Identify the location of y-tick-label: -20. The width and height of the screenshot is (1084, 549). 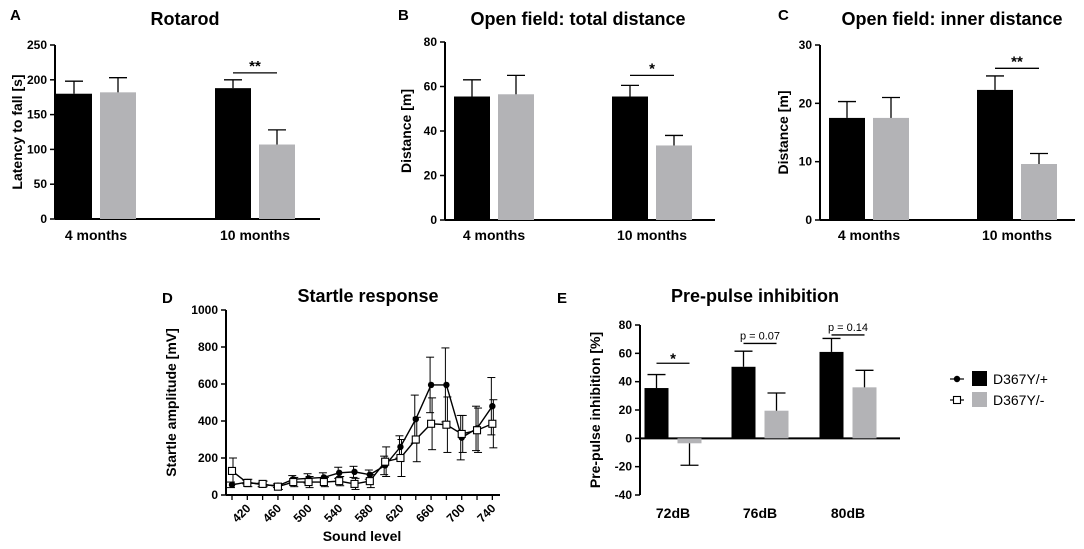
(624, 467).